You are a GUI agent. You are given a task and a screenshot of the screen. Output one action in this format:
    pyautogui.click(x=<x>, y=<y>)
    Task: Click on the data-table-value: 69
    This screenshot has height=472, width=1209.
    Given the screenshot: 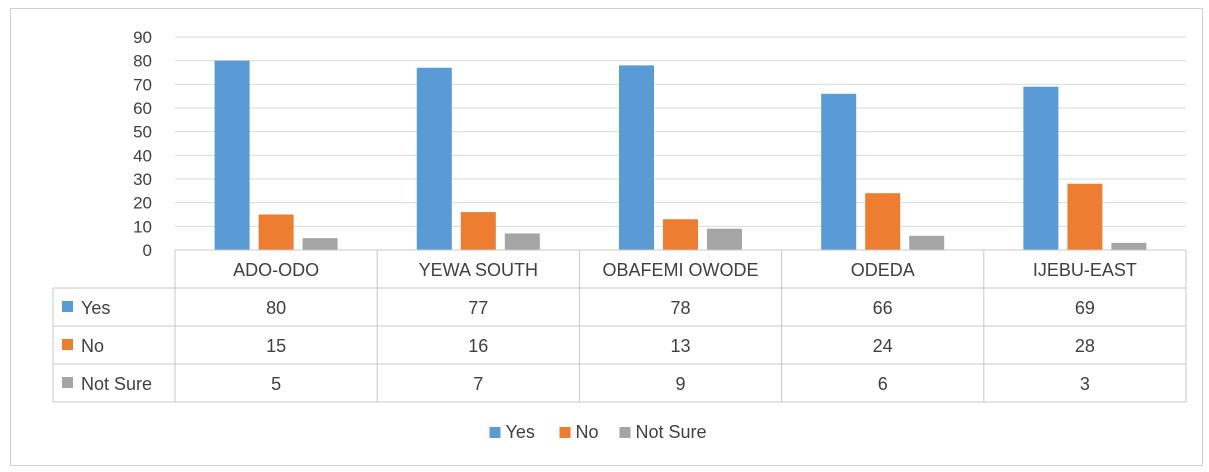 What is the action you would take?
    pyautogui.click(x=1085, y=308)
    